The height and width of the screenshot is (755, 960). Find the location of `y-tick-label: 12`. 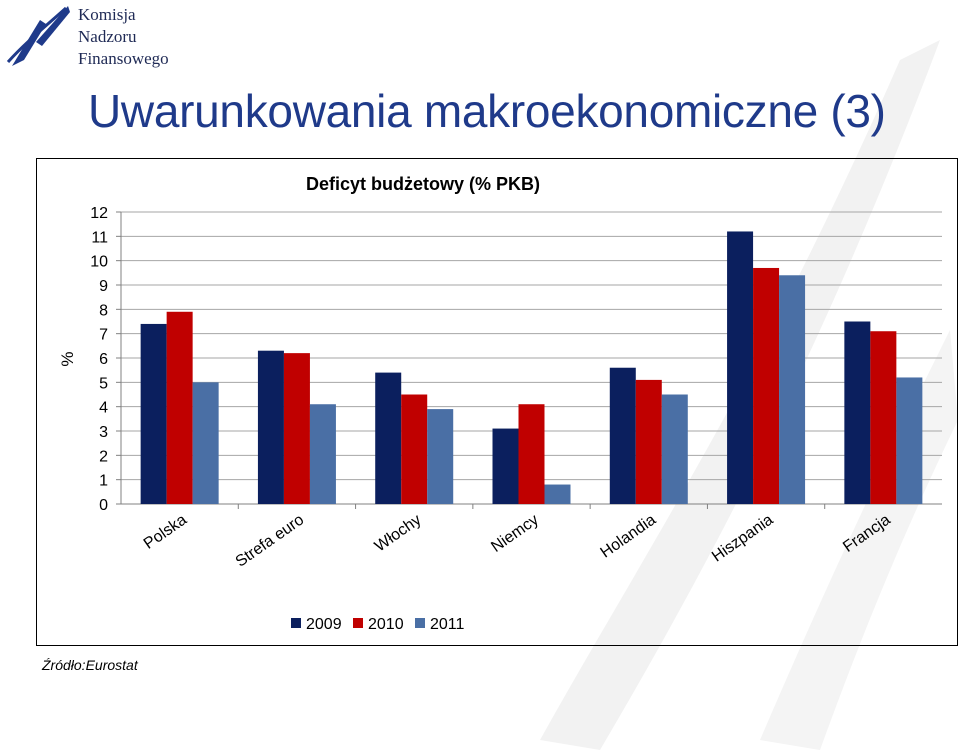

y-tick-label: 12 is located at coordinates (99, 213).